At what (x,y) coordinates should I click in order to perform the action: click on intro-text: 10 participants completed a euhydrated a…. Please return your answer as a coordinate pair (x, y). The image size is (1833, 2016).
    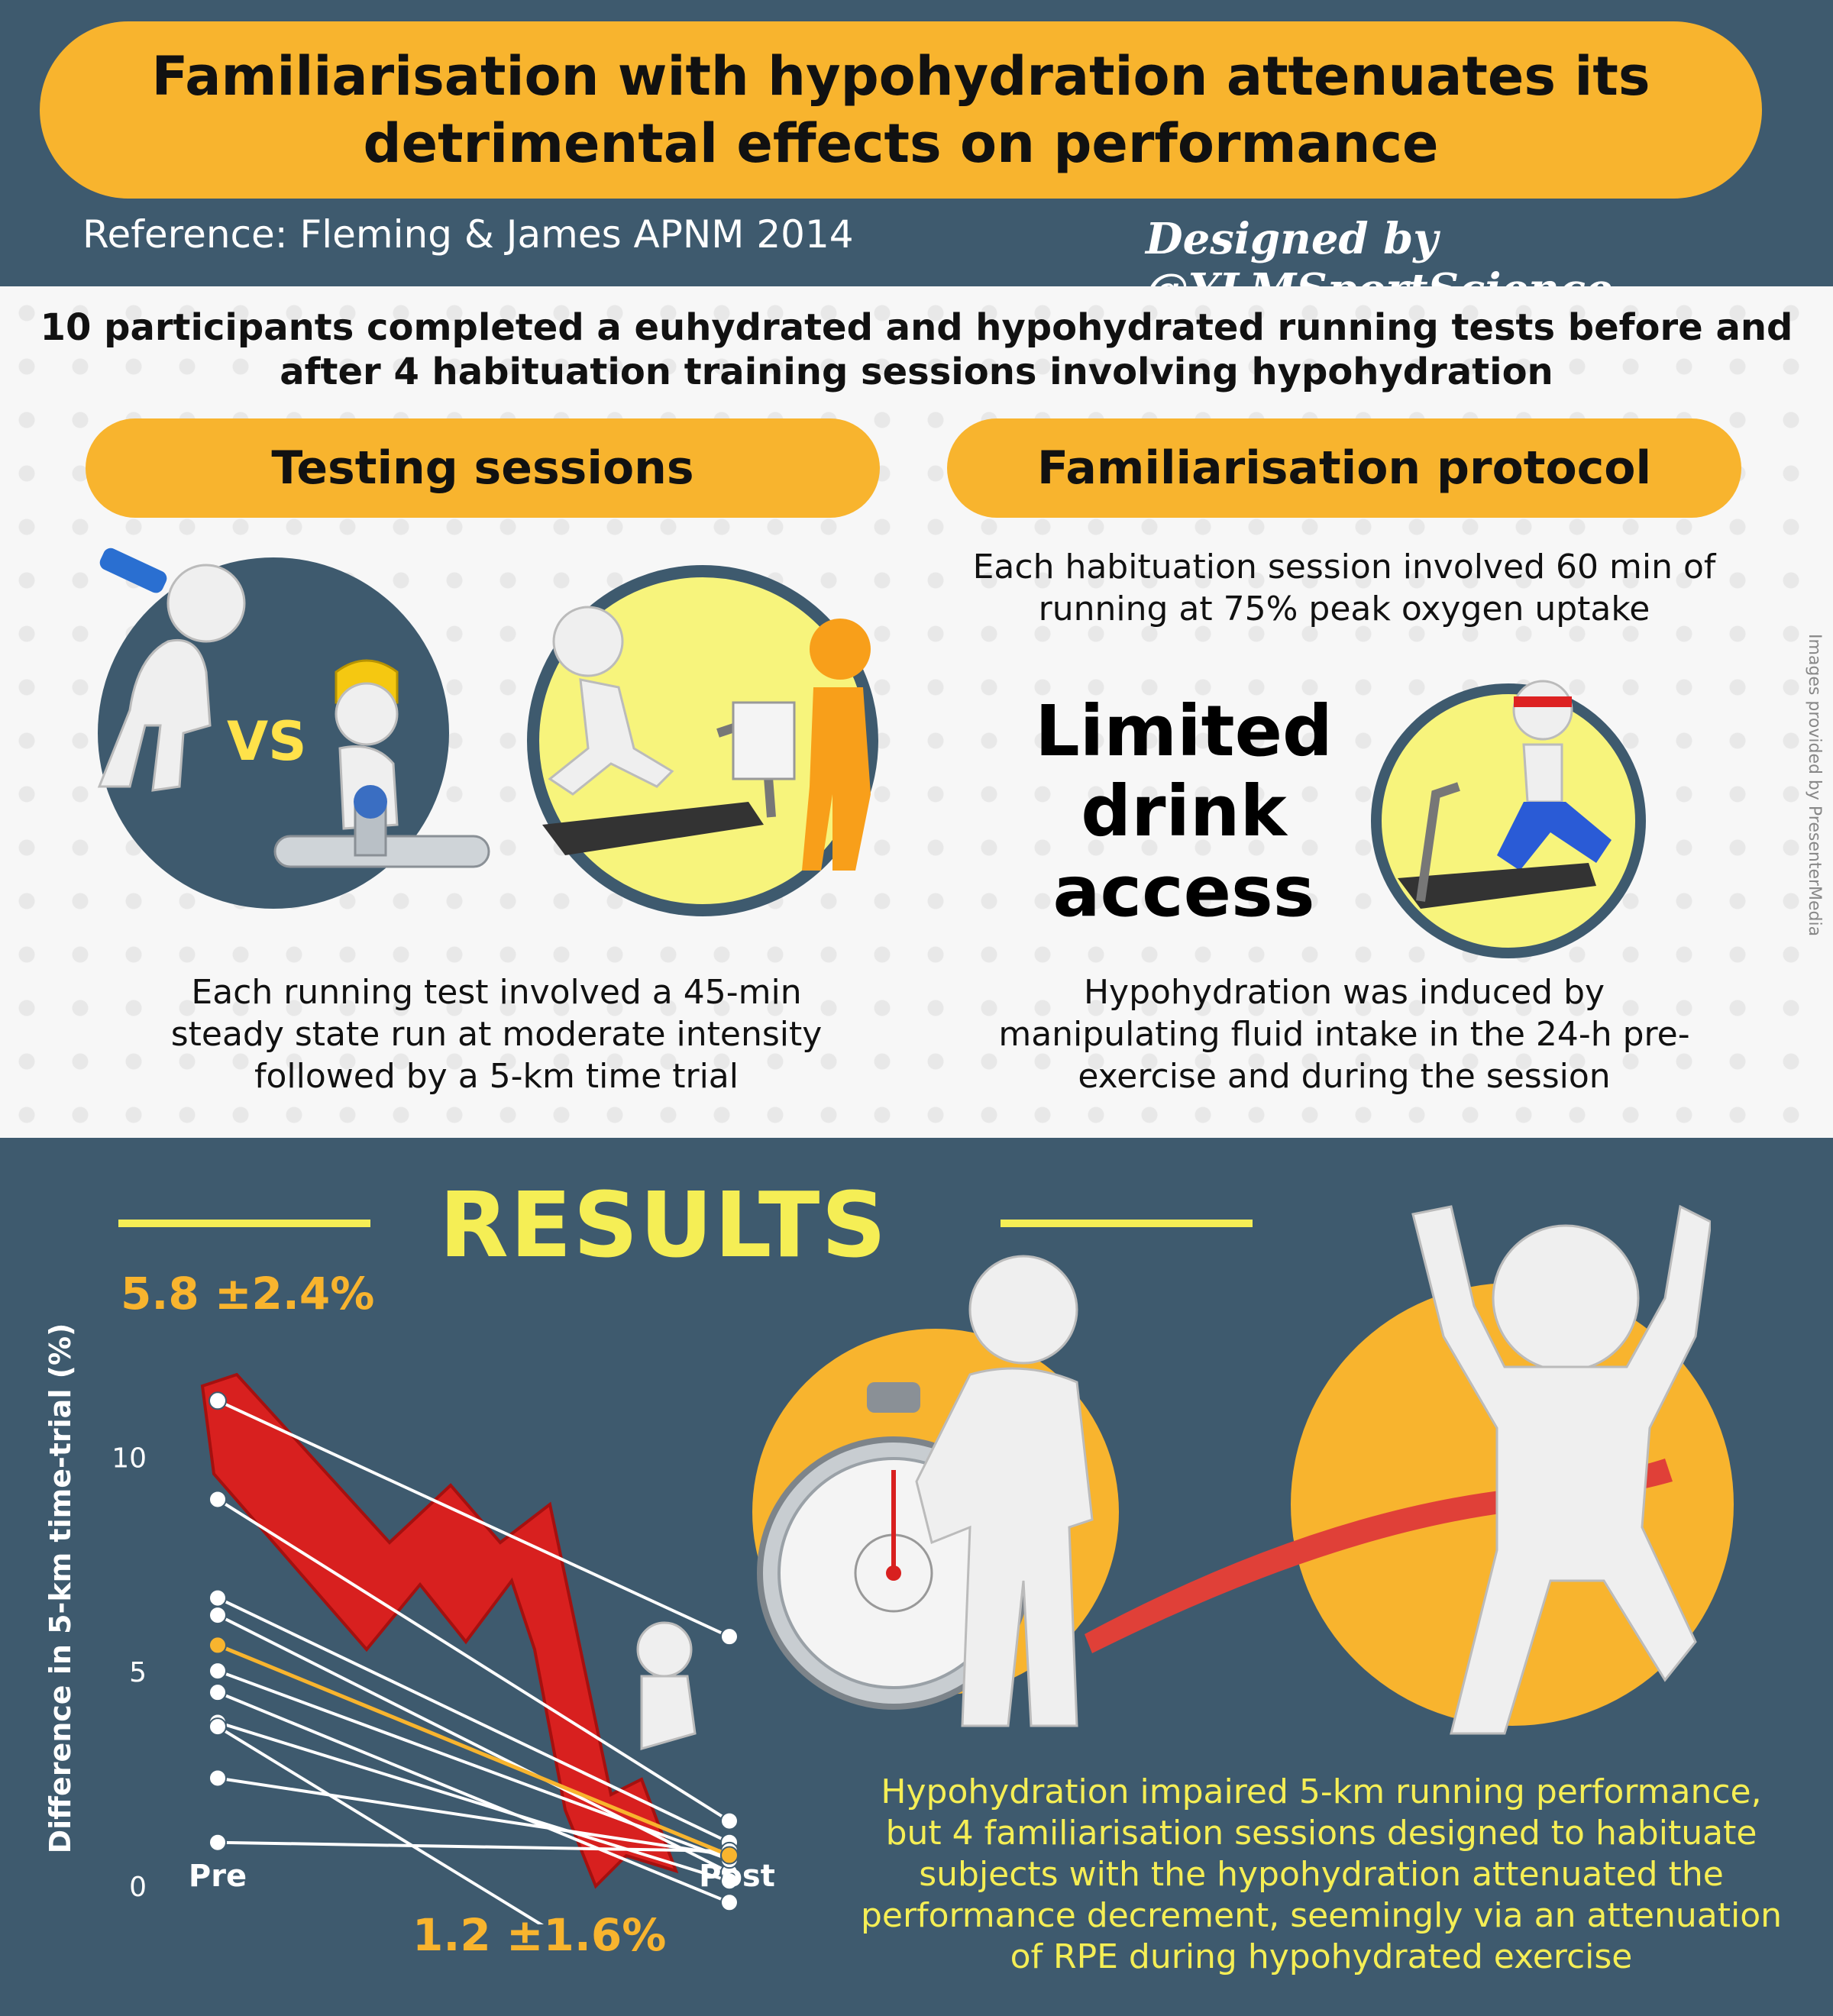
    Looking at the image, I should click on (916, 349).